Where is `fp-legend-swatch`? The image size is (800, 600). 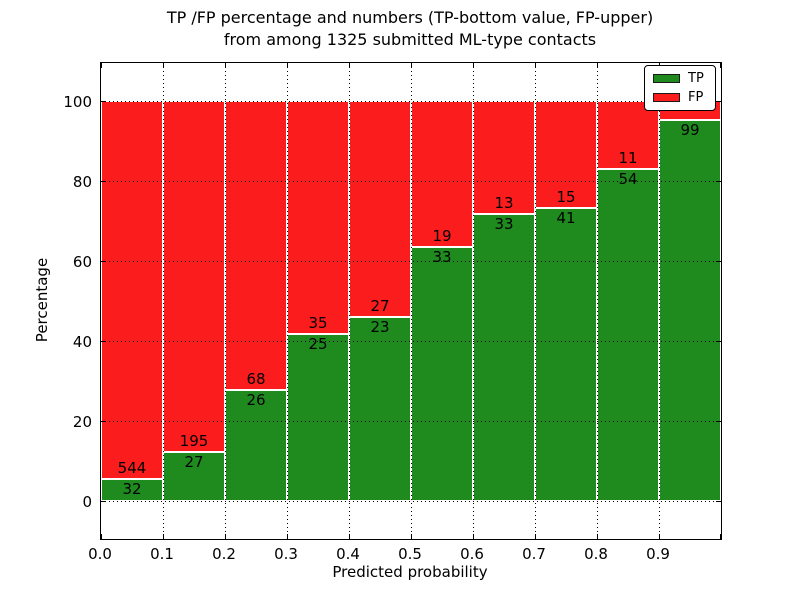 fp-legend-swatch is located at coordinates (666, 97).